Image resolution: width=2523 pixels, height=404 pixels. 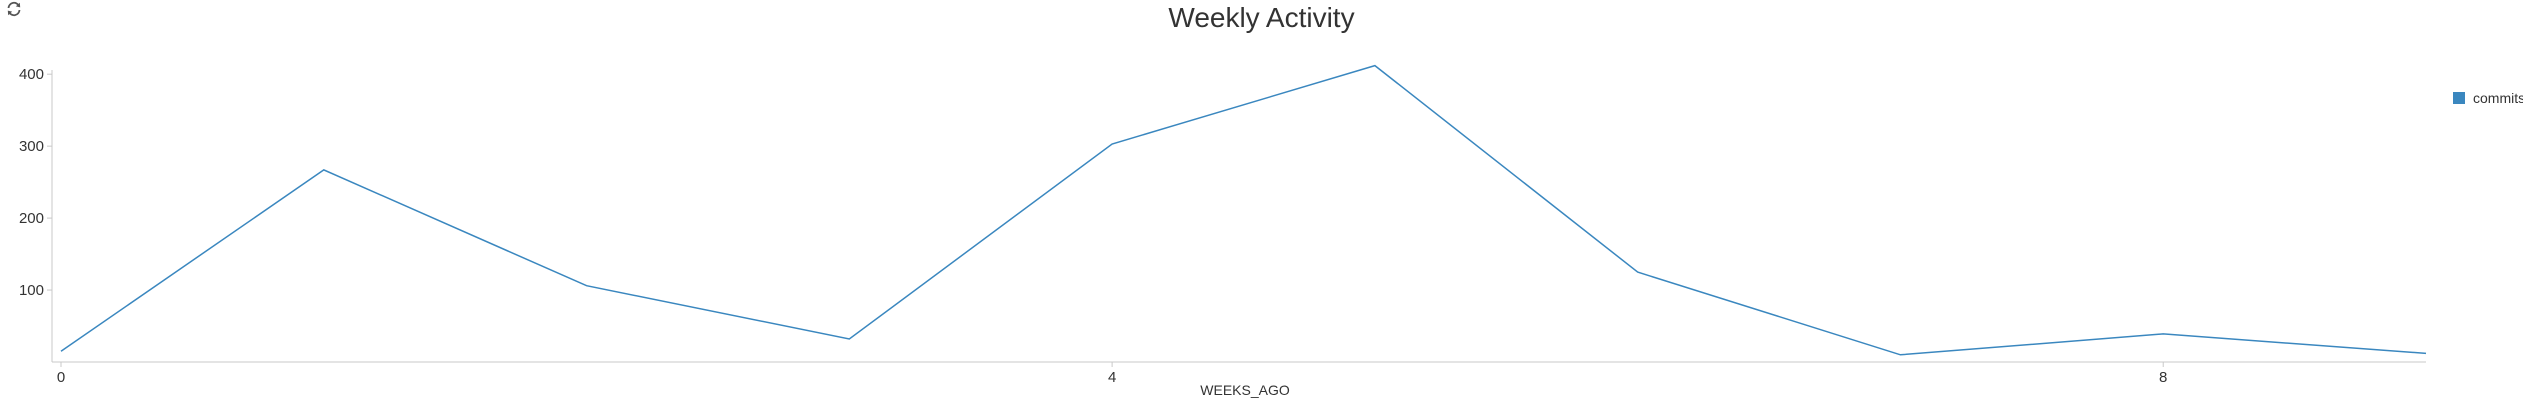 I want to click on x-axis-title: WEEKS_AGO, so click(x=1245, y=390).